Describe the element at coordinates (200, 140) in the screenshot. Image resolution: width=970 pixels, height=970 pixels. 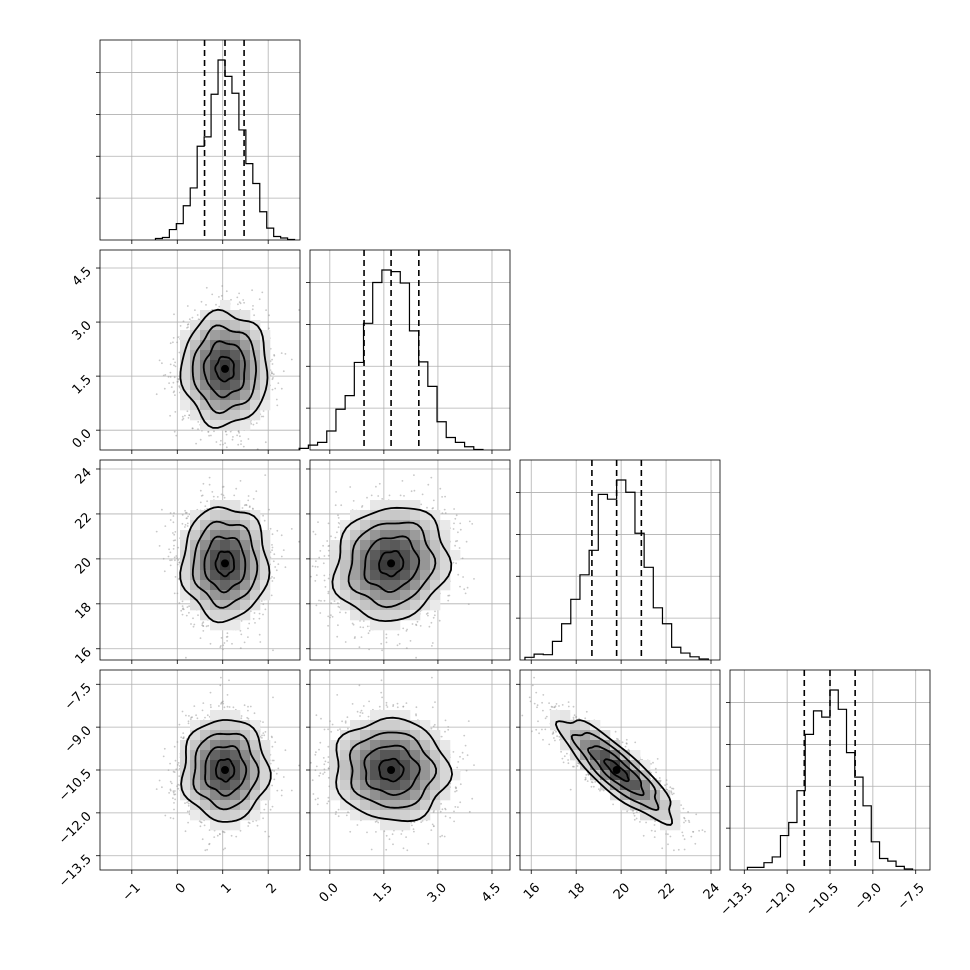
I see `panel-frame` at that location.